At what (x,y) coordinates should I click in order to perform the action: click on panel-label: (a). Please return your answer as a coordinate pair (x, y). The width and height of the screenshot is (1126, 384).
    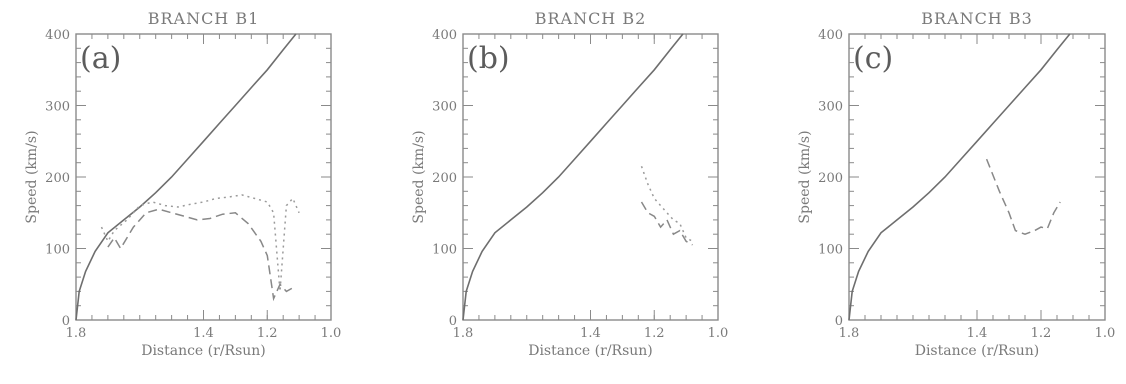
    Looking at the image, I should click on (100, 58).